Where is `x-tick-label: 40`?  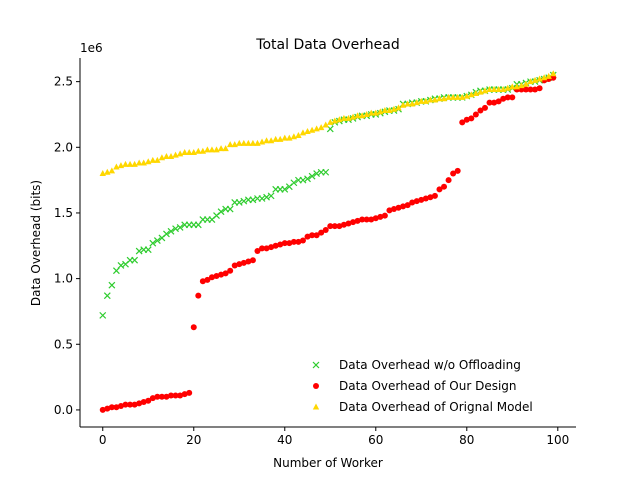
x-tick-label: 40 is located at coordinates (284, 440).